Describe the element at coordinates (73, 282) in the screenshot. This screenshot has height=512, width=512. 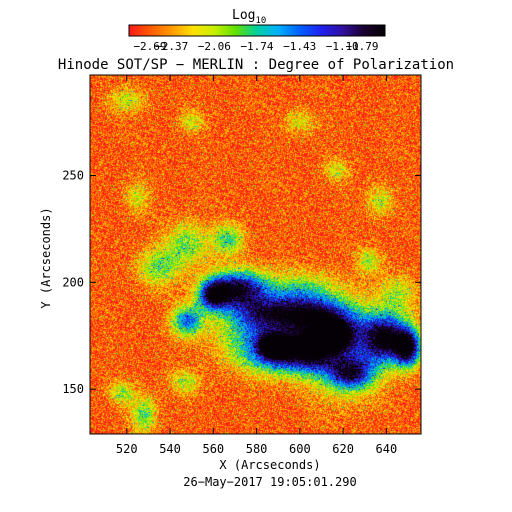
I see `y-tick-label: 200` at that location.